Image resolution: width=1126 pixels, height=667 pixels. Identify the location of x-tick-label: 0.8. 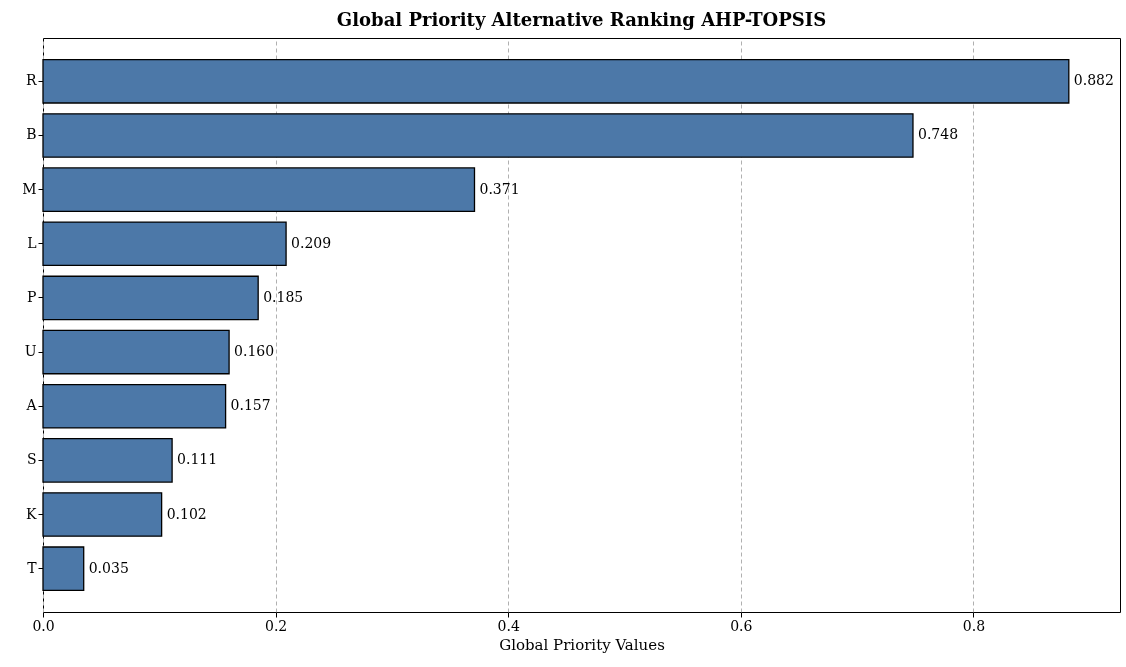
(974, 625).